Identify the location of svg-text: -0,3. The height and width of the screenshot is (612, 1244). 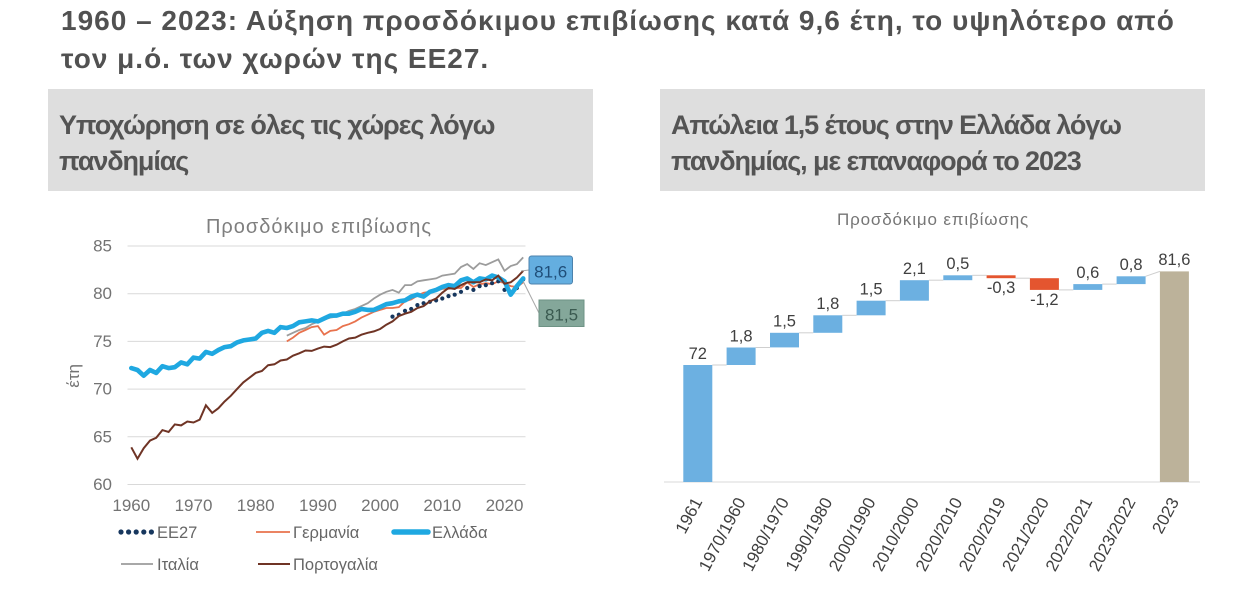
(1001, 288).